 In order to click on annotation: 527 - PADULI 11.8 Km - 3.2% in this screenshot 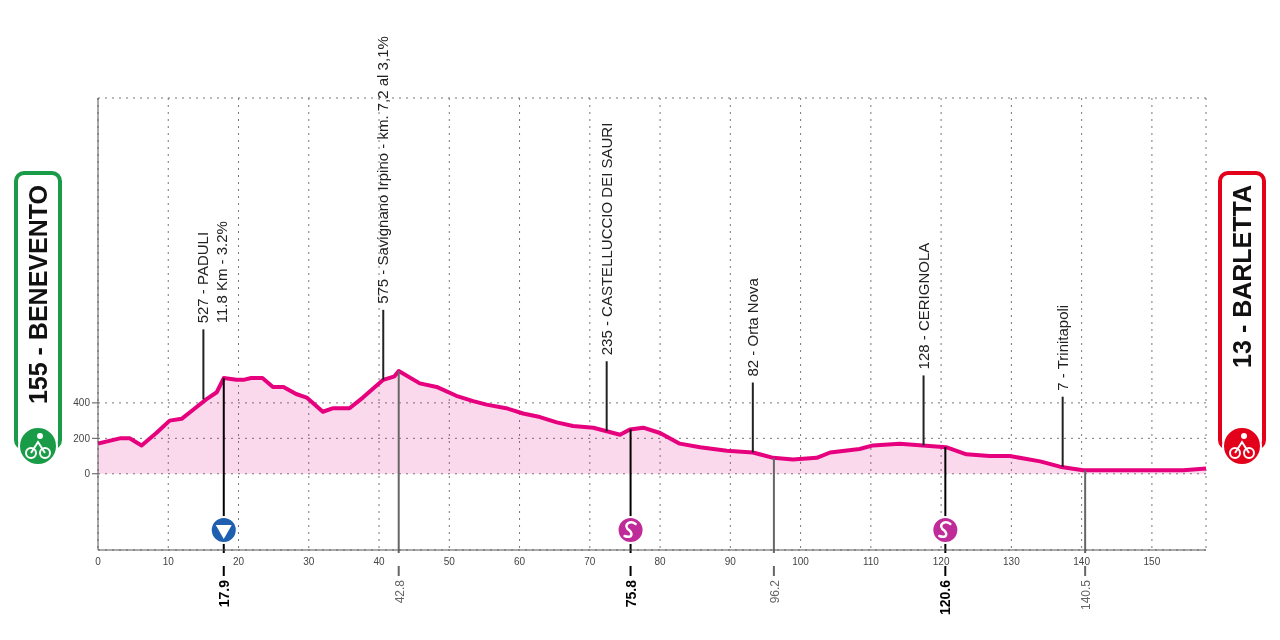, I will do `click(212, 272)`.